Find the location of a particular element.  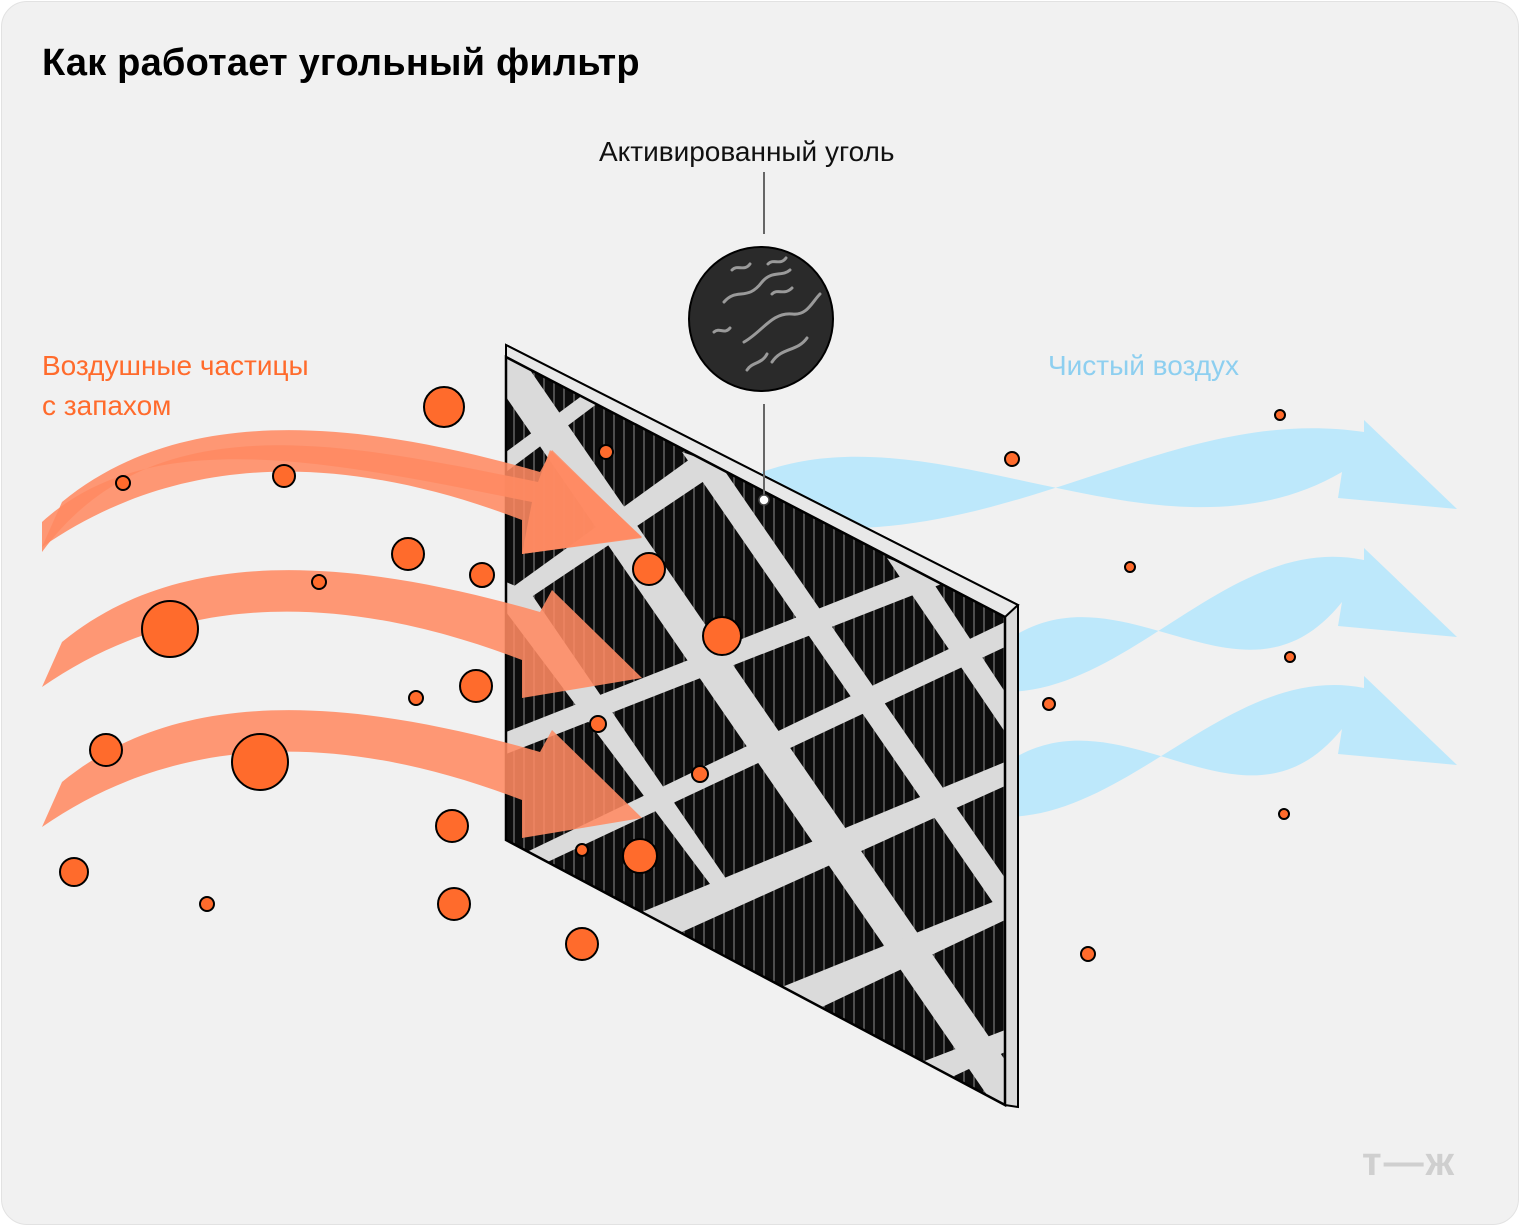

clean-air-label: Чистый воздух is located at coordinates (1144, 365).